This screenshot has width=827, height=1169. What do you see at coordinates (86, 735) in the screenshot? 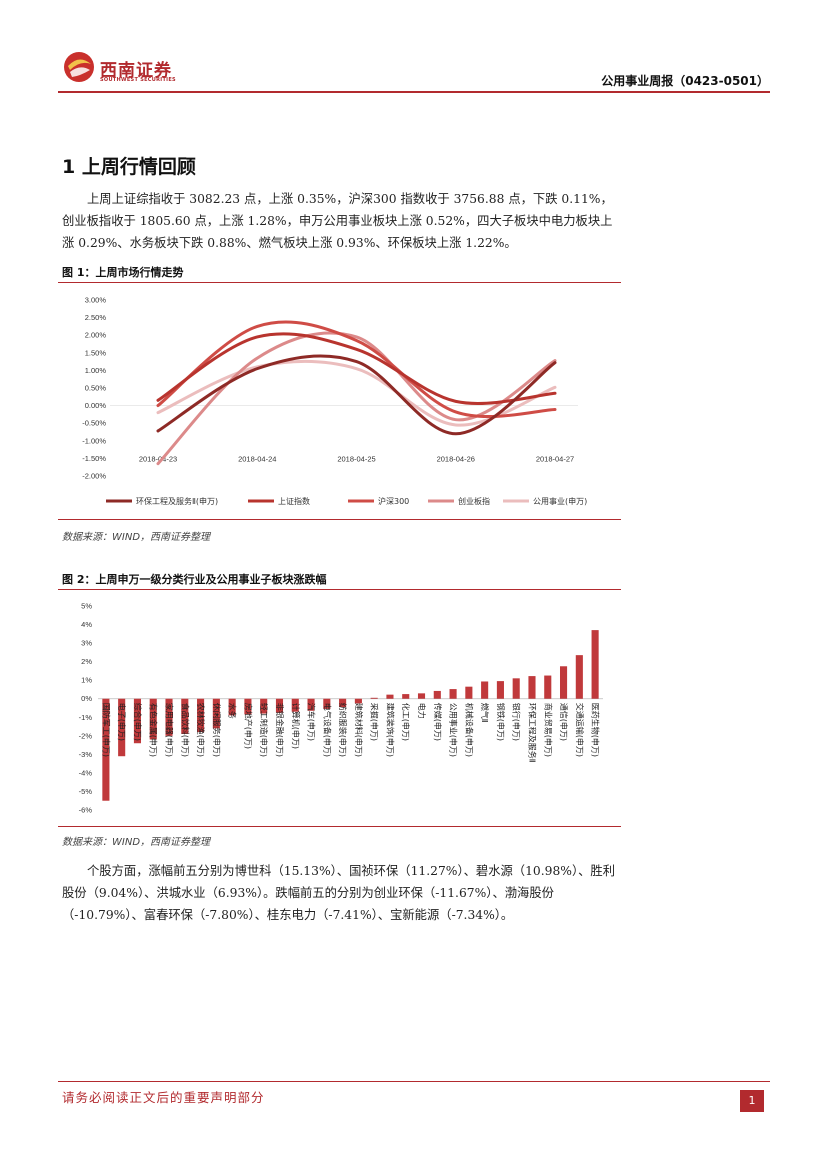
I see `y-tick-label: -2%` at bounding box center [86, 735].